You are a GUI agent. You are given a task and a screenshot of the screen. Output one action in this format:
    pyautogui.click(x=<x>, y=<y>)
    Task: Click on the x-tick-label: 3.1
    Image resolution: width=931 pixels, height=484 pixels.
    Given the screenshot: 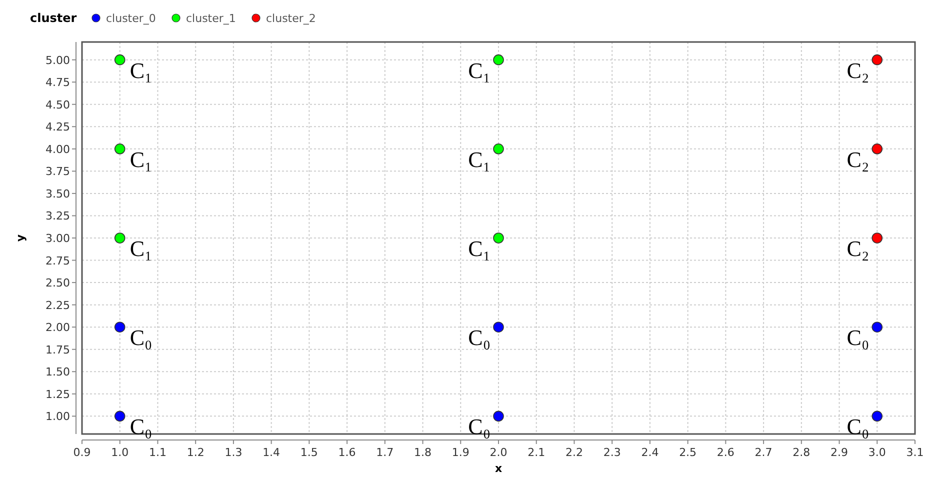 What is the action you would take?
    pyautogui.click(x=915, y=452)
    